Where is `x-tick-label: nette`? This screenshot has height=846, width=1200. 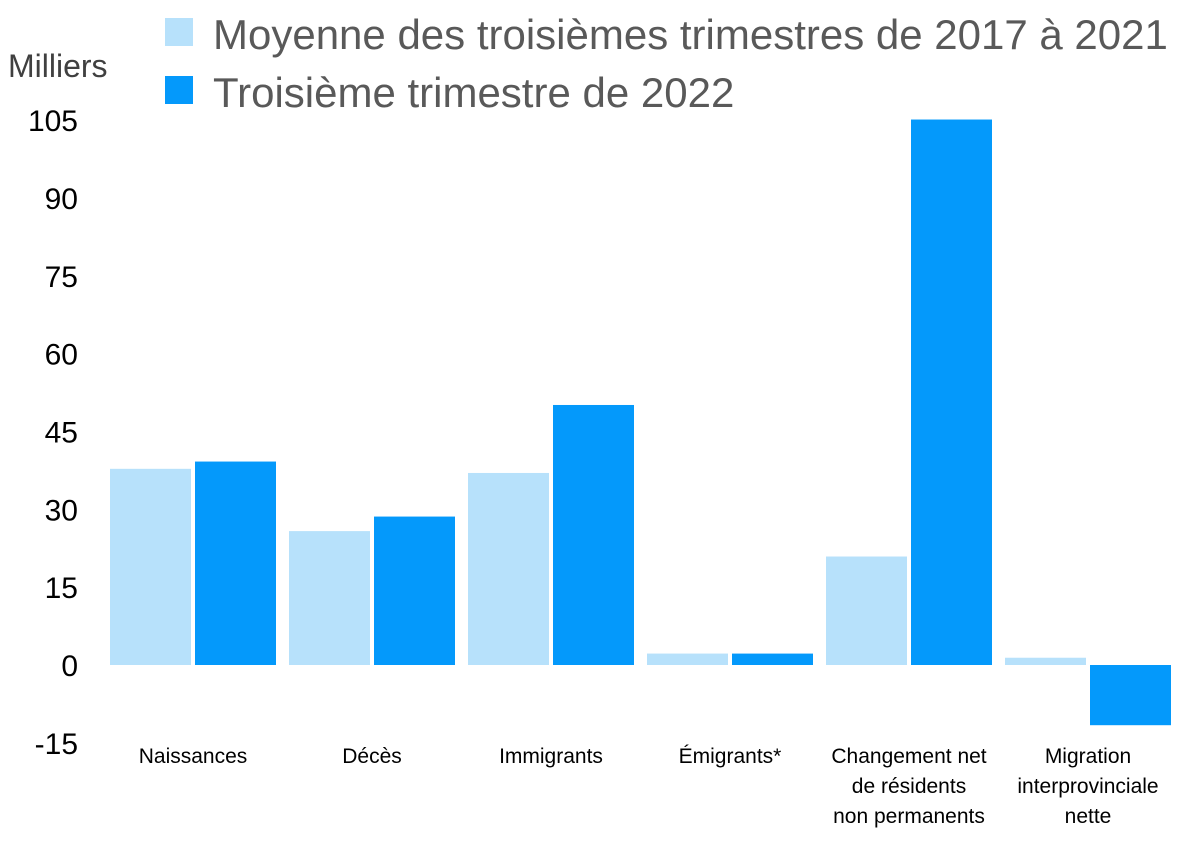 x-tick-label: nette is located at coordinates (1088, 816).